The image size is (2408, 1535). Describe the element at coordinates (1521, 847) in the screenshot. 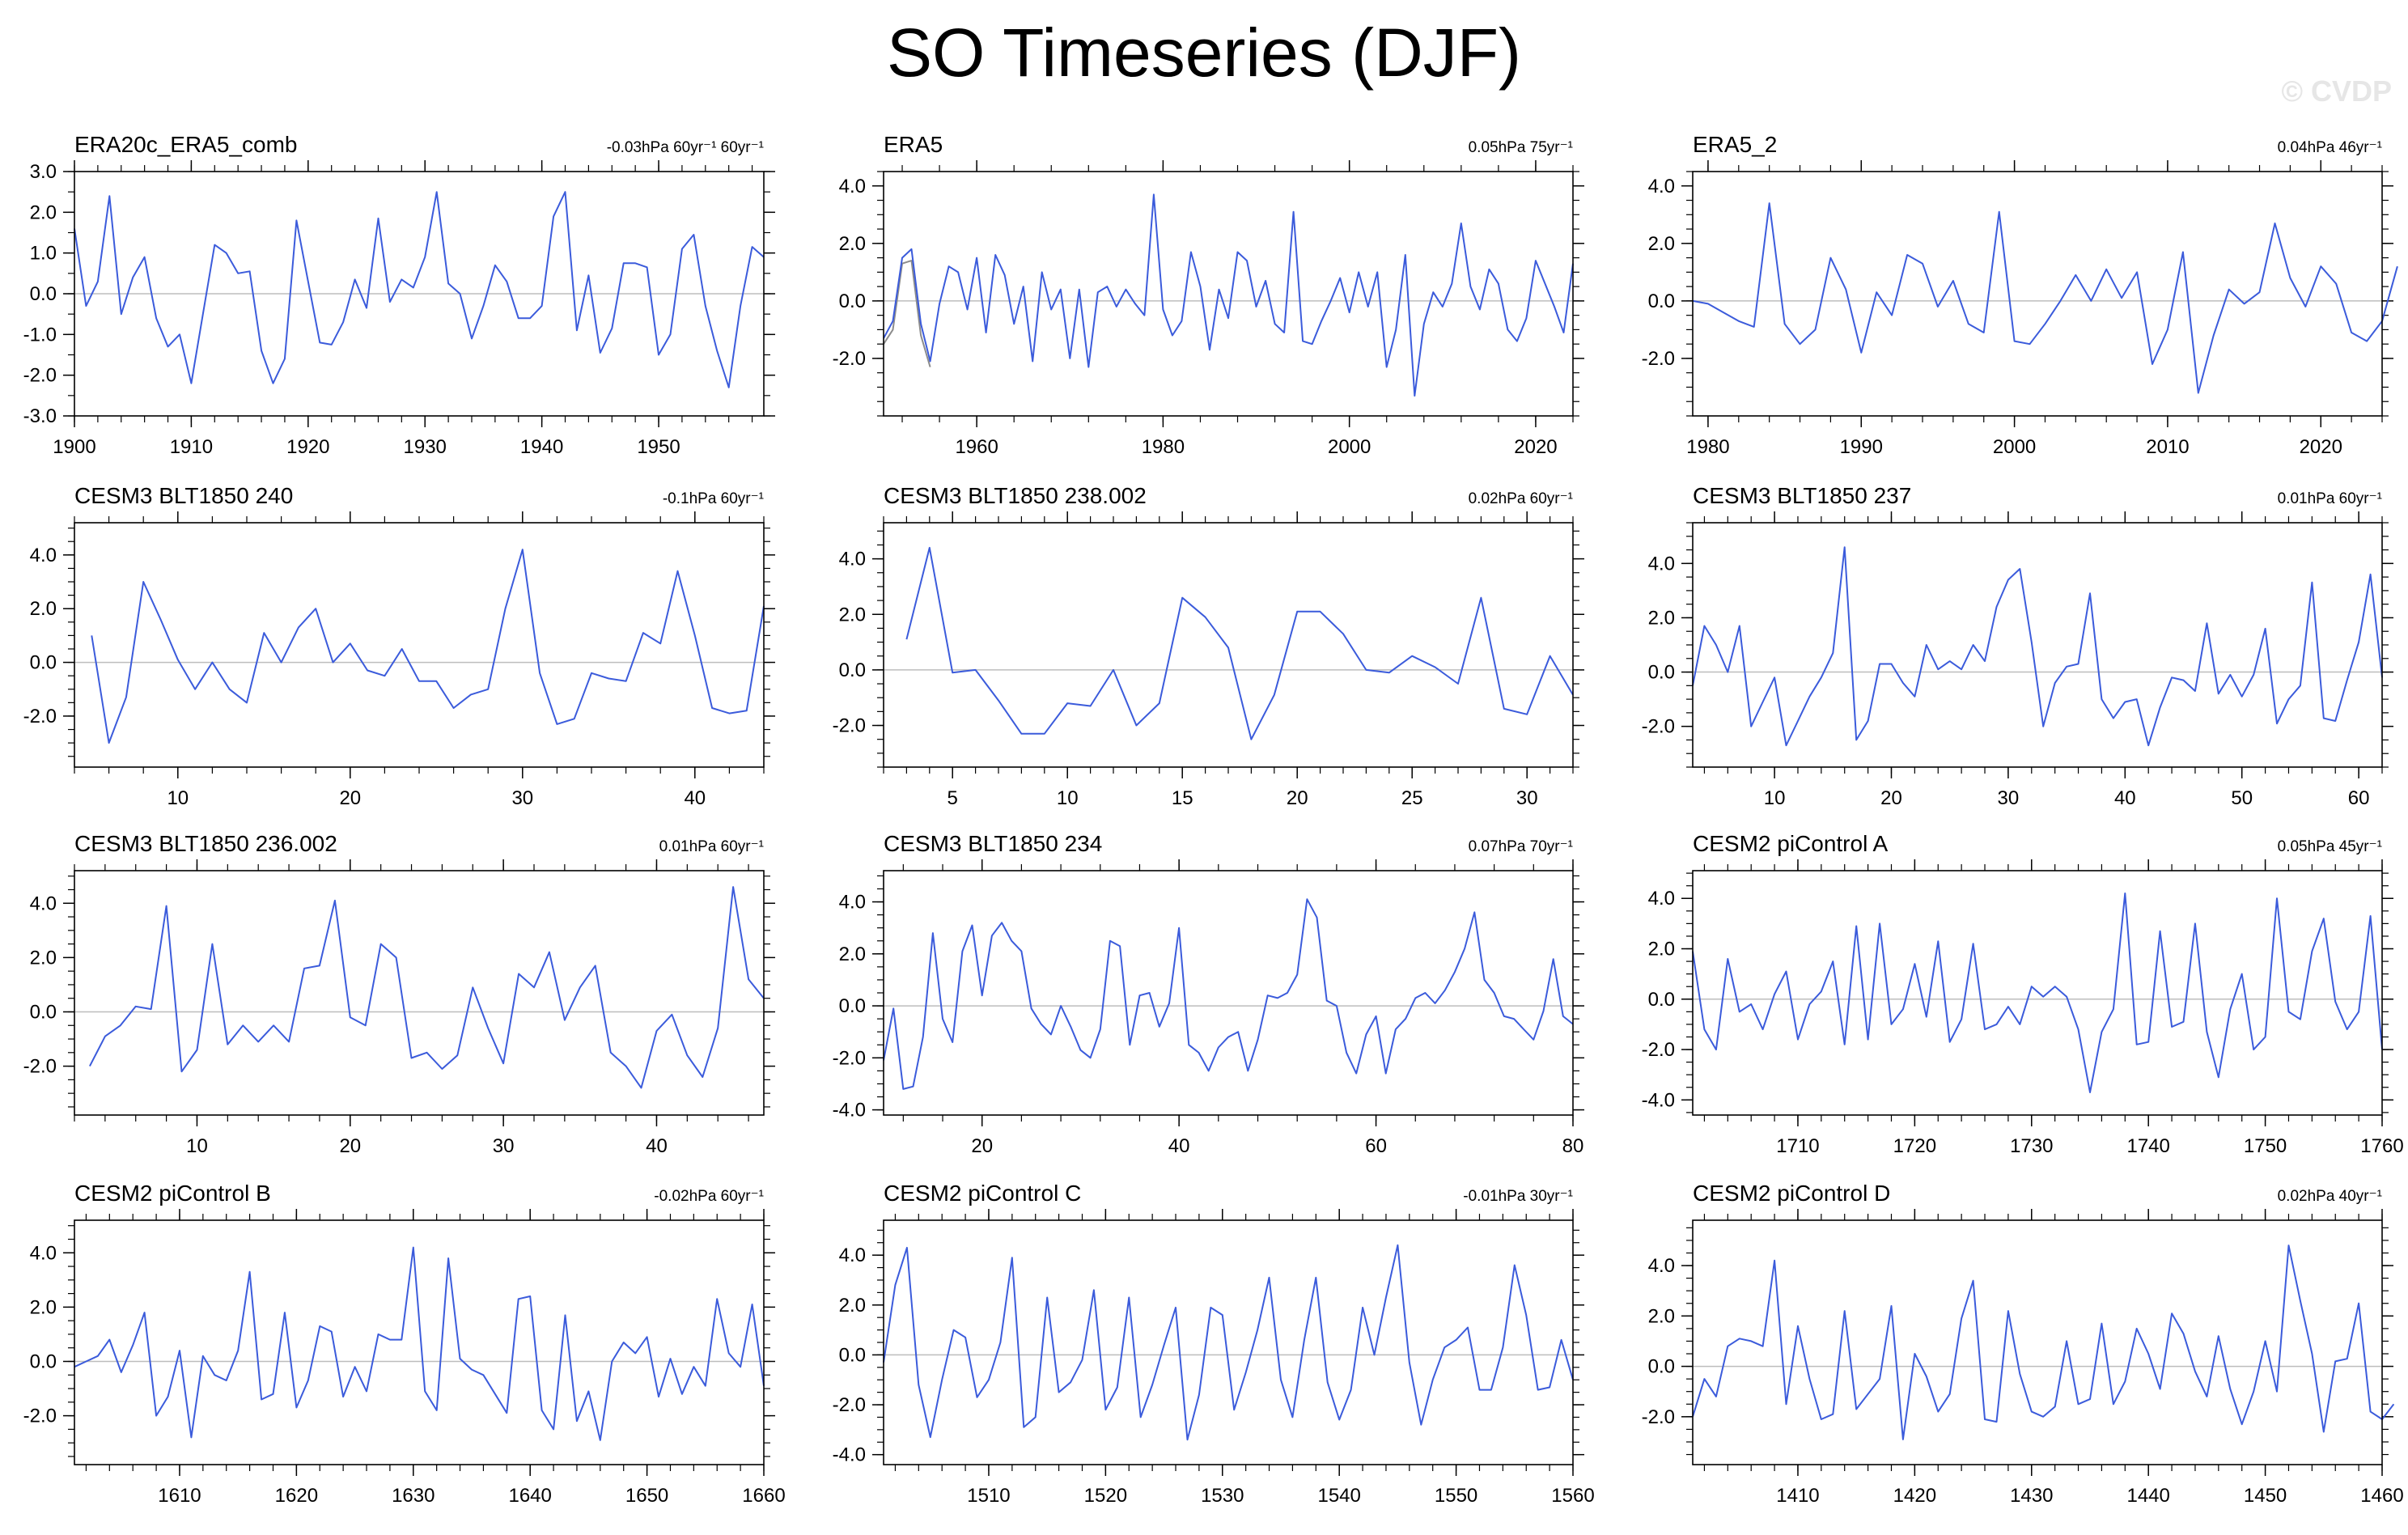

I see `panel-trend: 0.07hPa 70yr⁻¹` at that location.